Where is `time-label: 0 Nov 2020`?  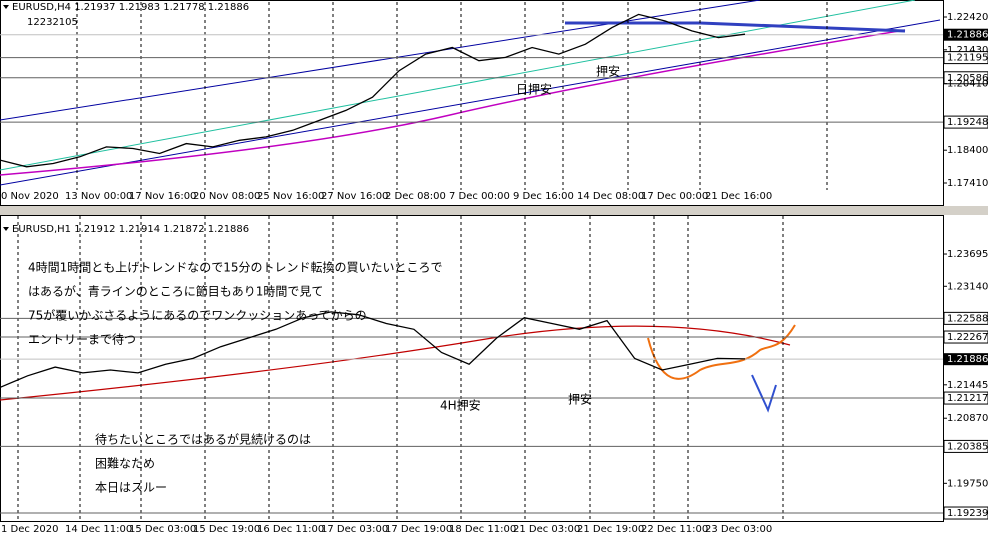
time-label: 0 Nov 2020 is located at coordinates (30, 196).